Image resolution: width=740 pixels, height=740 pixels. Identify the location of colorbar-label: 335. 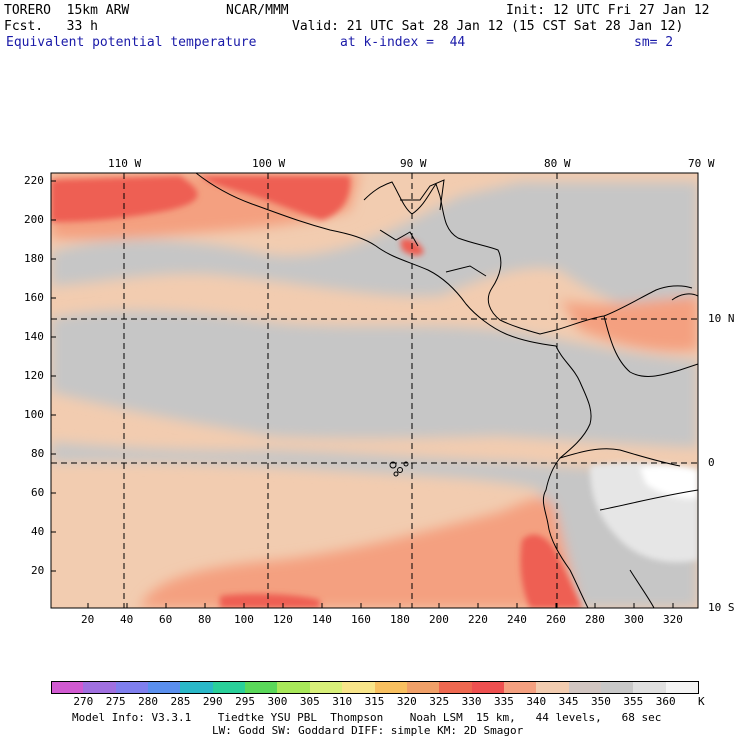
(503, 701).